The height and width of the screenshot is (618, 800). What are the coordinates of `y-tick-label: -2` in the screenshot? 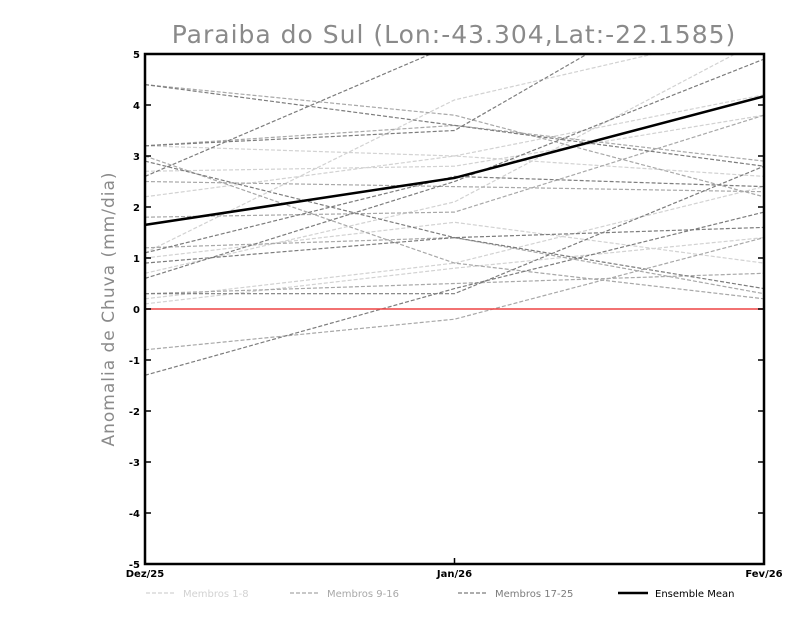 It's located at (134, 412).